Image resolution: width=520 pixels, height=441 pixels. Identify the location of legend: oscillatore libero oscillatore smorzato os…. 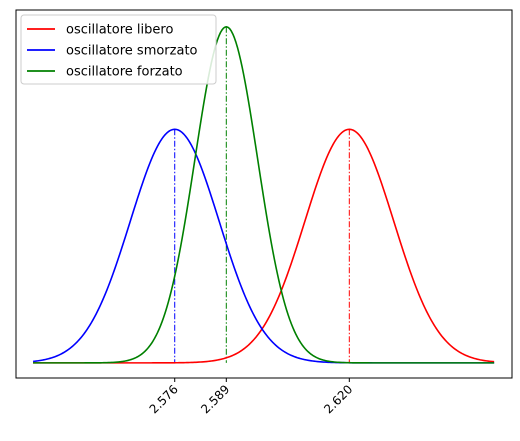
(118, 49).